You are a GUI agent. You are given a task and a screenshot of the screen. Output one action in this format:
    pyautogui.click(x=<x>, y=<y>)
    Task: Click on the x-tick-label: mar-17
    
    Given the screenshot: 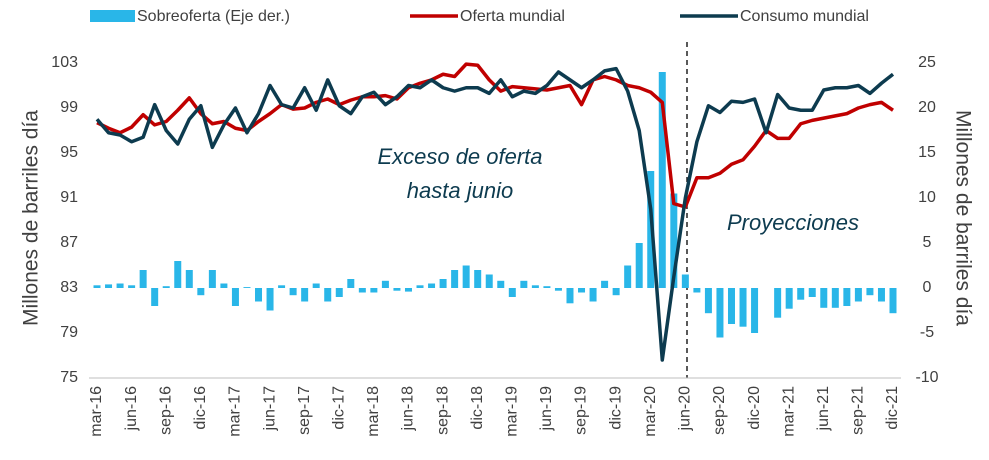 What is the action you would take?
    pyautogui.click(x=235, y=411)
    